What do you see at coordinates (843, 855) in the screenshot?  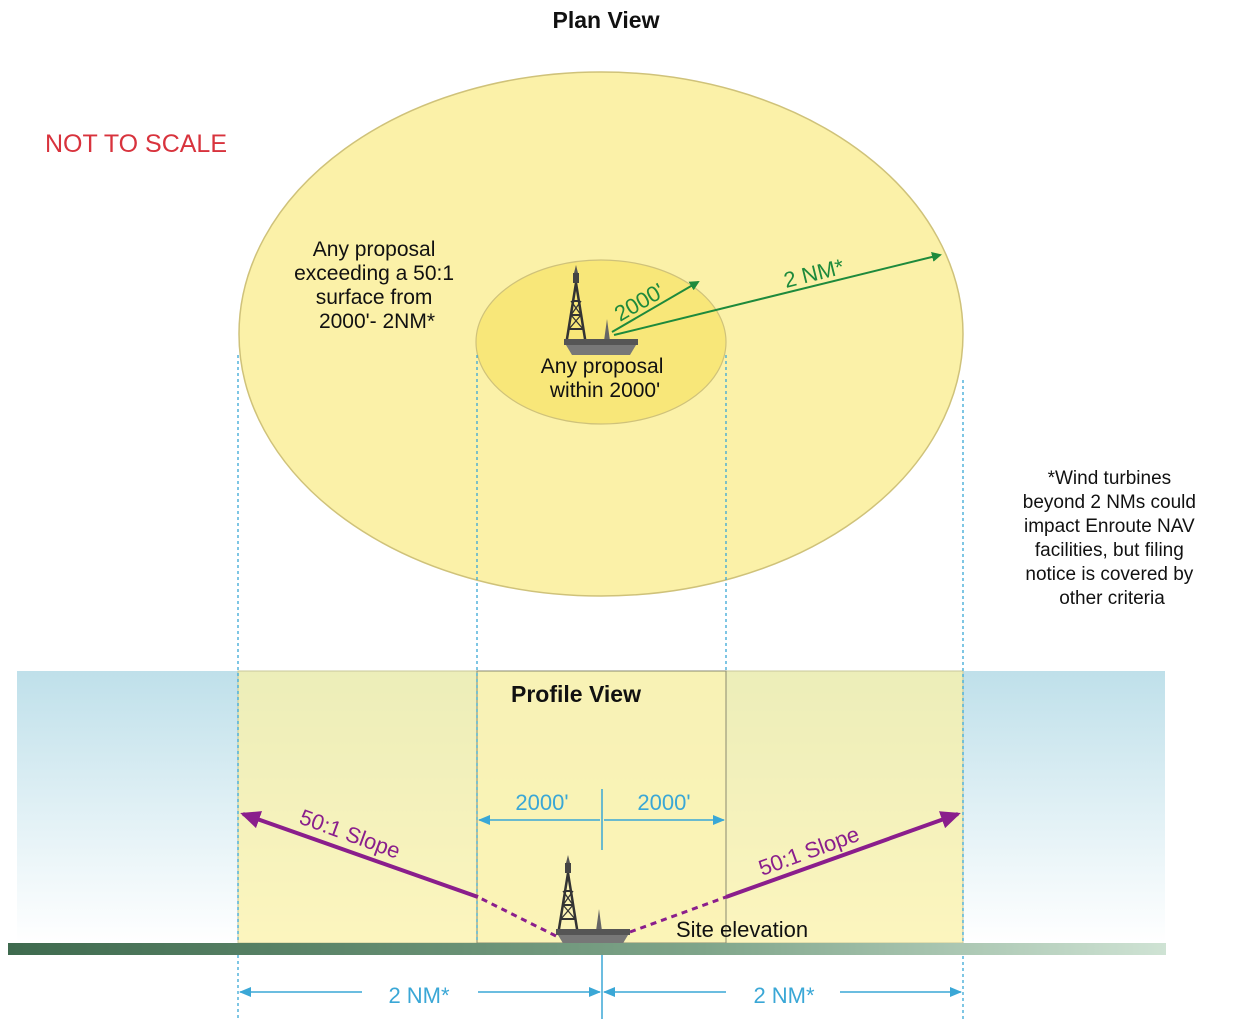 I see `right-slope-arrow` at bounding box center [843, 855].